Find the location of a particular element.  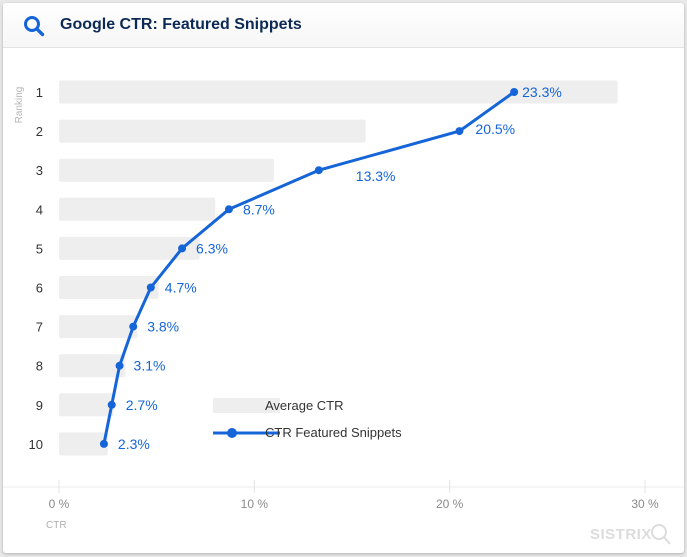

sistrix-magnifier-icon is located at coordinates (659, 532).